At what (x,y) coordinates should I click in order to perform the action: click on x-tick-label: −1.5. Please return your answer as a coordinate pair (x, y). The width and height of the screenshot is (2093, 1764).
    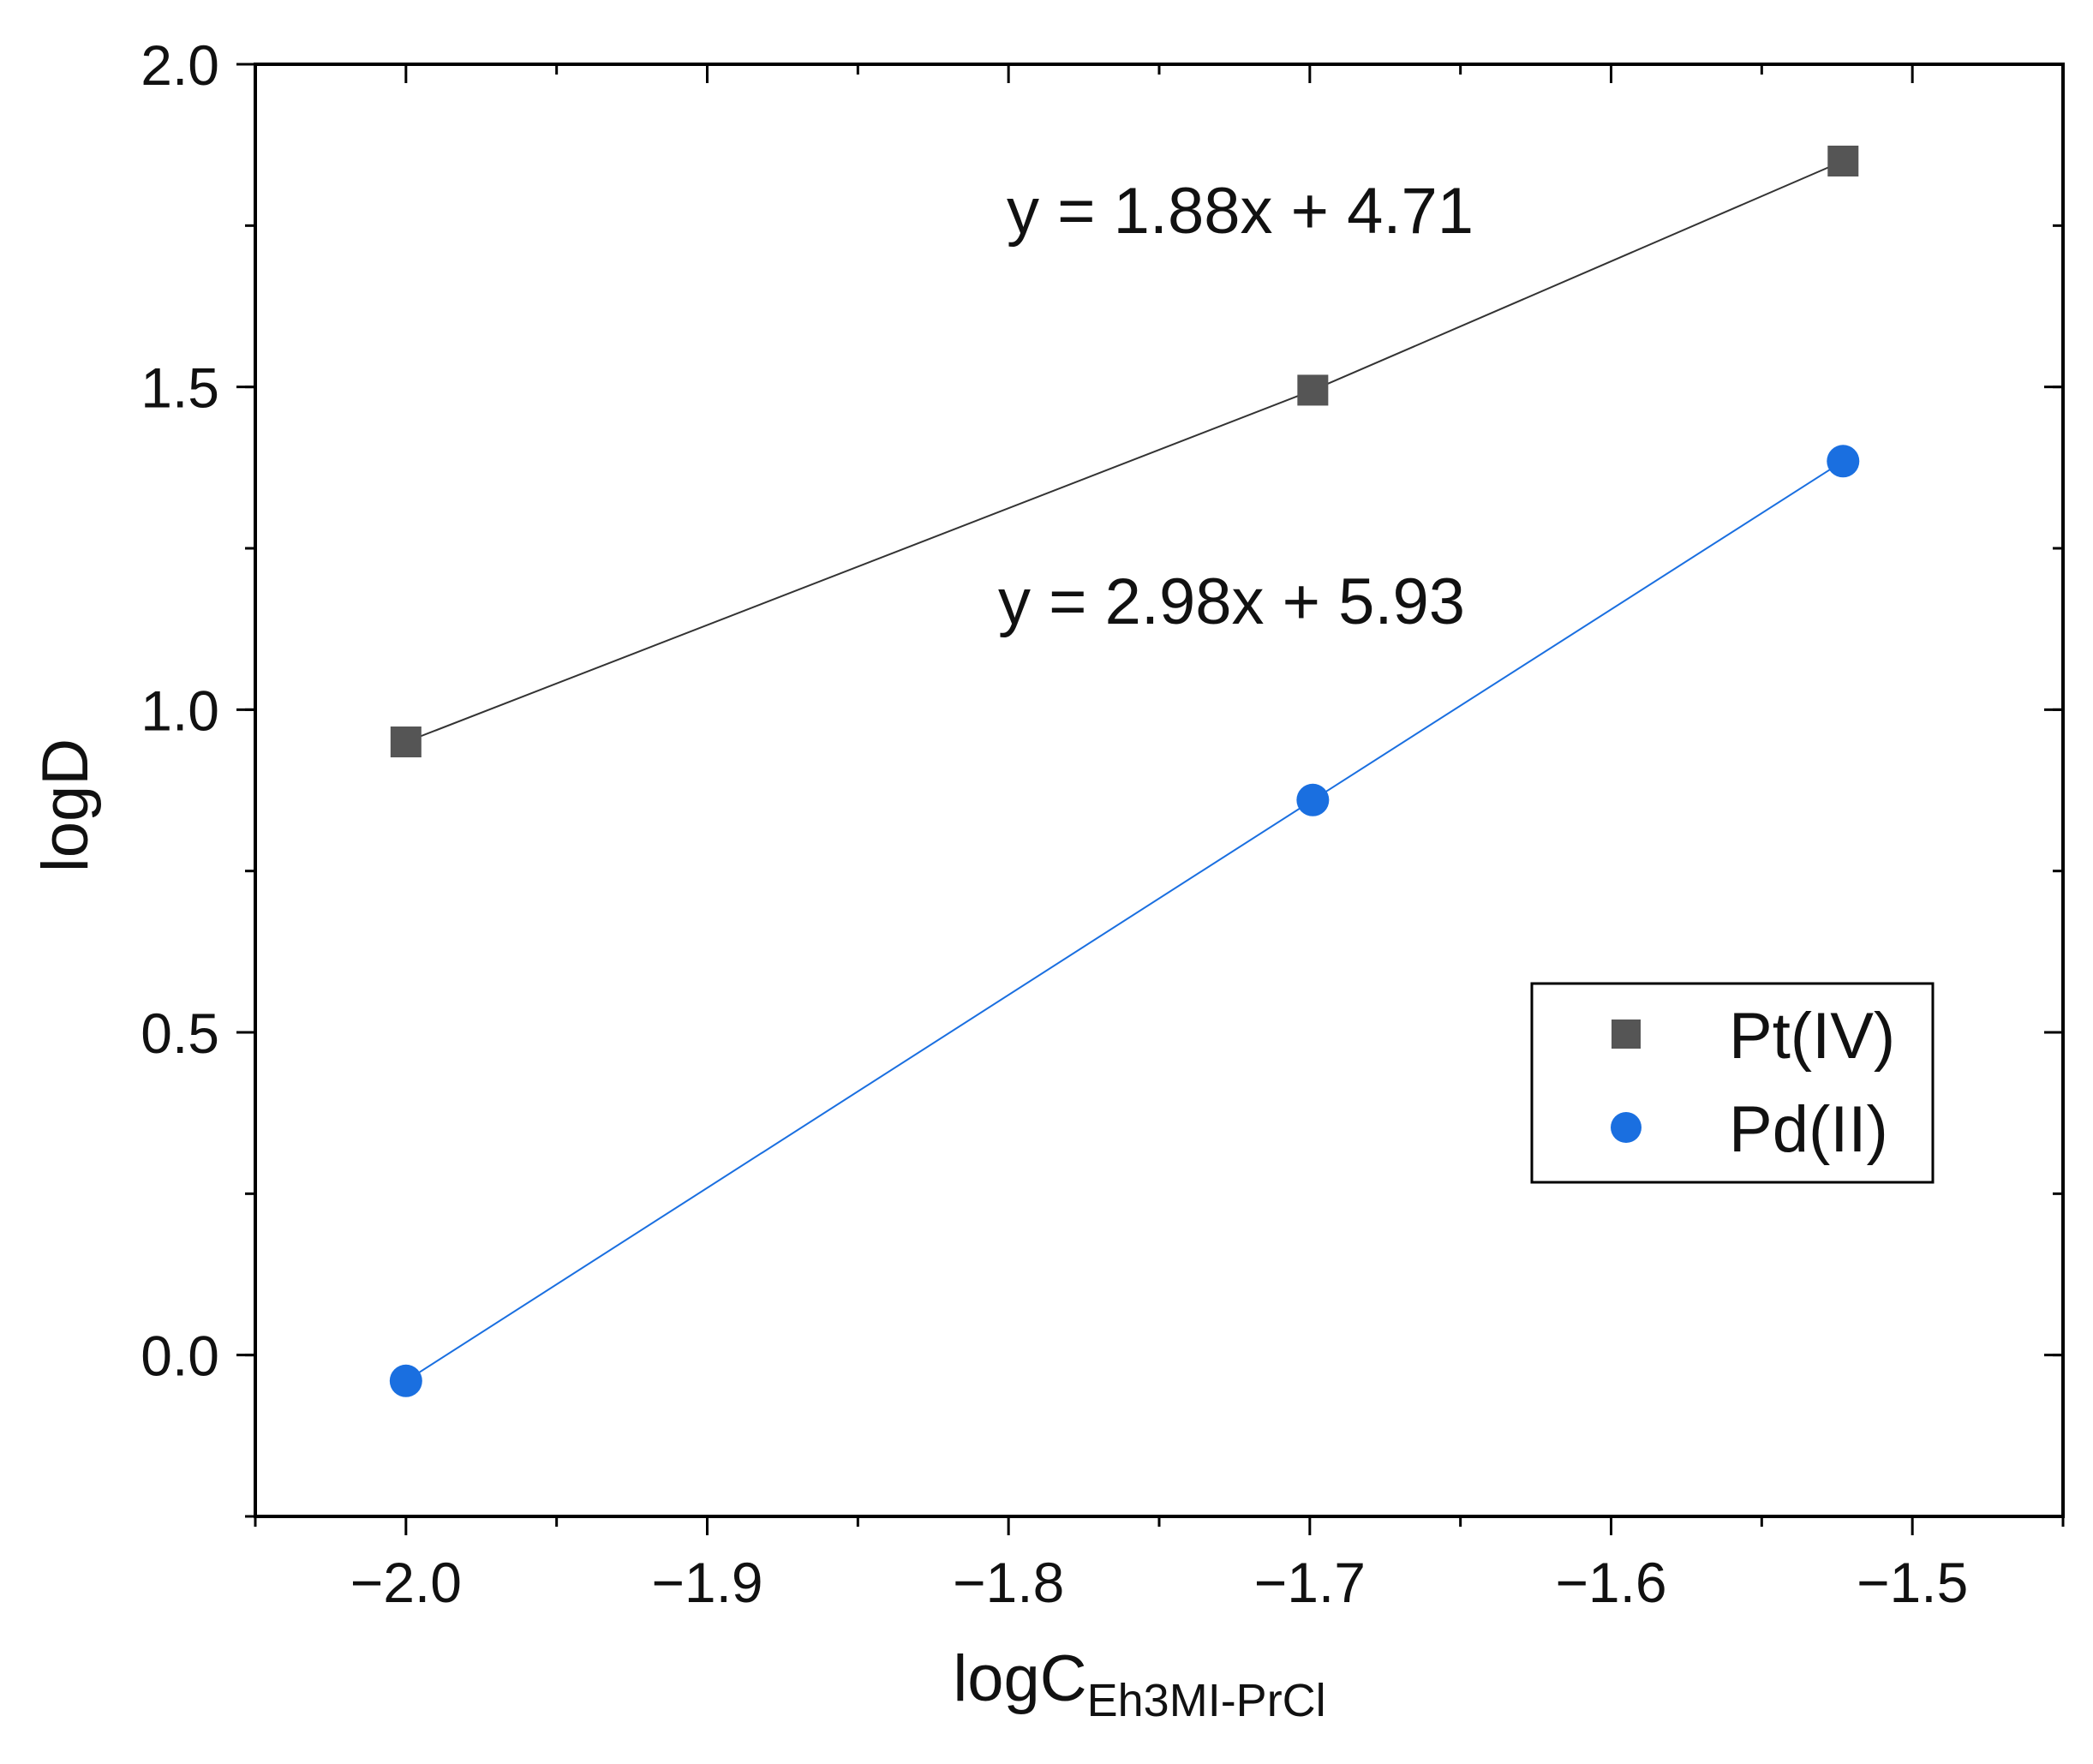
    Looking at the image, I should click on (1912, 1582).